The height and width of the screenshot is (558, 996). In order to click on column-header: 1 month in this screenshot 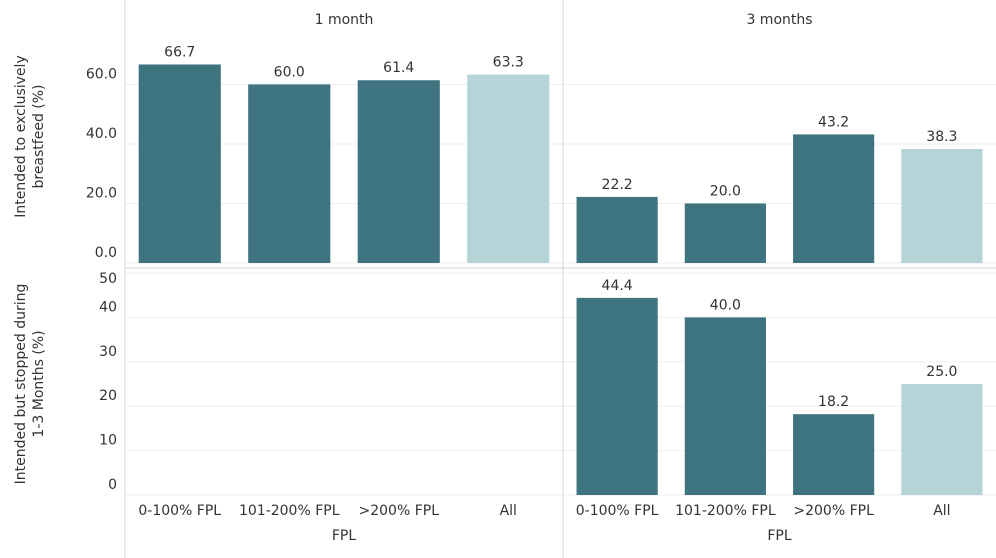, I will do `click(344, 20)`.